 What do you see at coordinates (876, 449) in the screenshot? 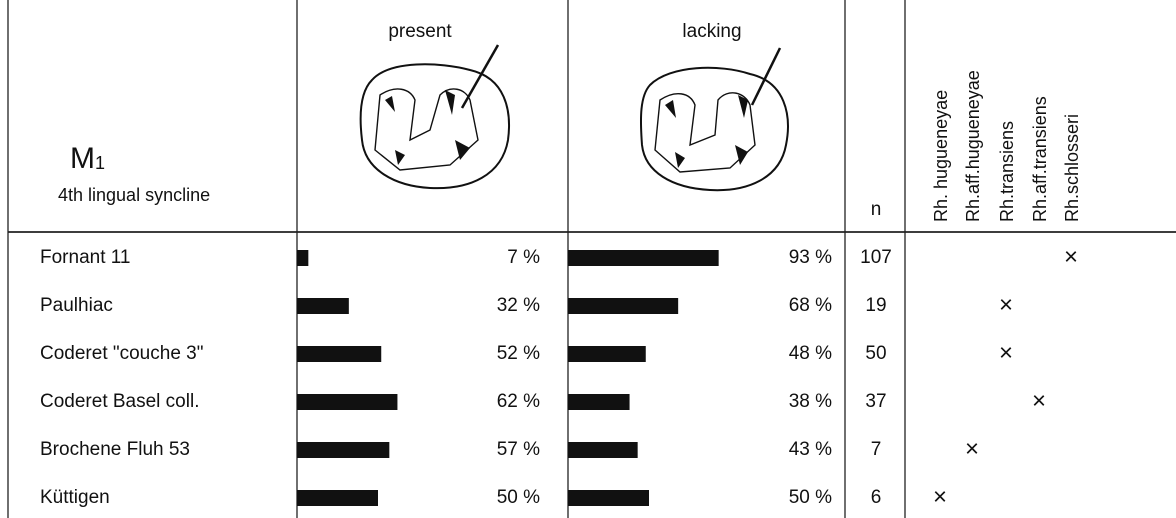
I see `n-value: 7` at bounding box center [876, 449].